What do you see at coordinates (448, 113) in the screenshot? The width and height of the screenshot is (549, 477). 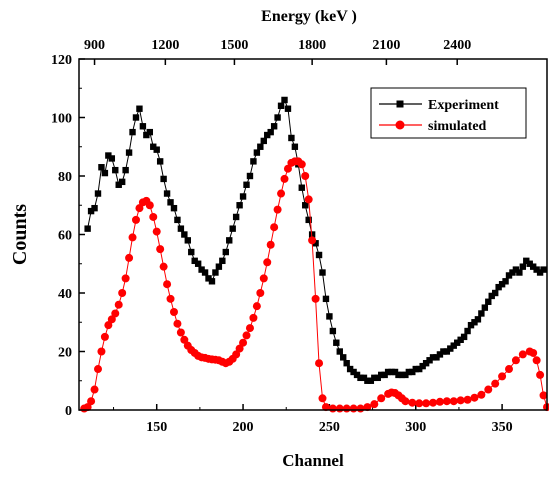 I see `legend-box` at bounding box center [448, 113].